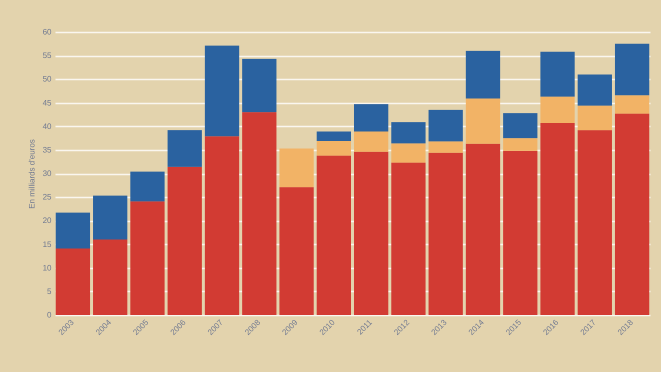  Describe the element at coordinates (47, 55) in the screenshot. I see `y-tick-label: 55` at that location.